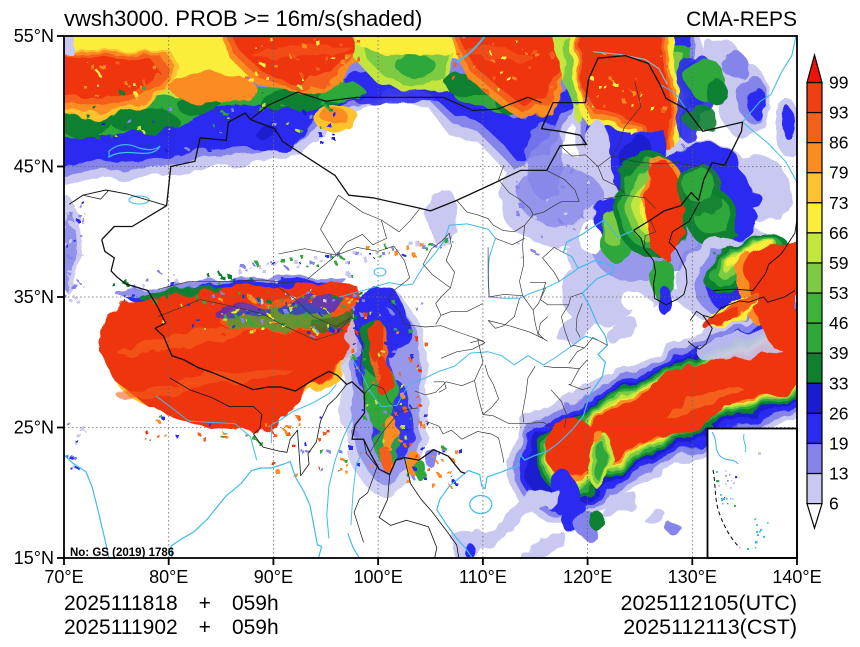 This screenshot has width=860, height=647. What do you see at coordinates (838, 474) in the screenshot?
I see `svg-text: 13` at bounding box center [838, 474].